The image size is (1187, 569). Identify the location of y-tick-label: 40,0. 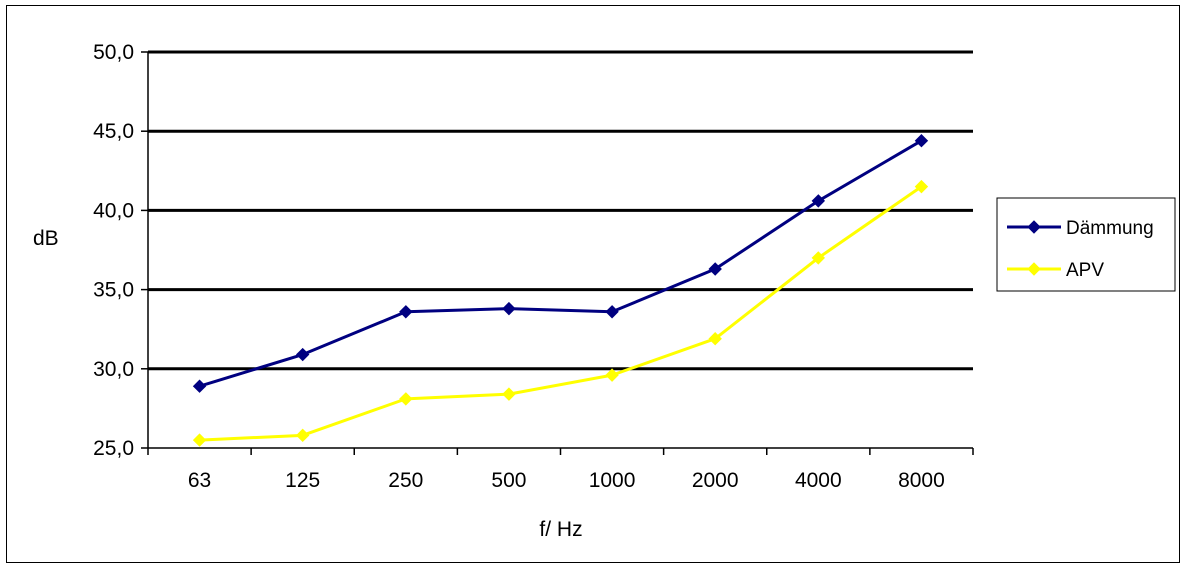
(113, 210).